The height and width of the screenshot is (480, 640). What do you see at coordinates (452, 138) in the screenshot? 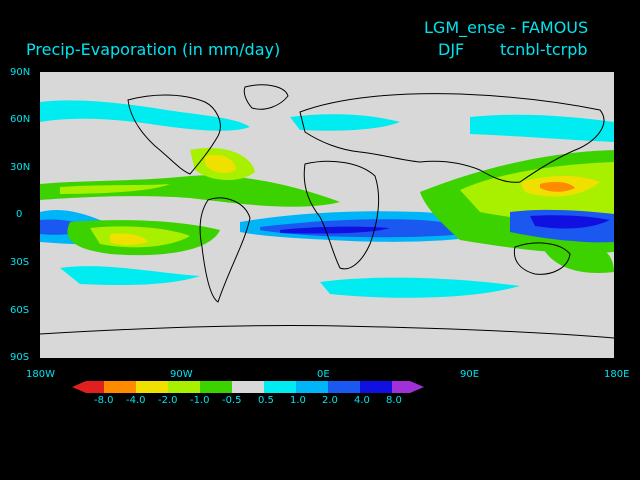
I see `coast-eurasia` at bounding box center [452, 138].